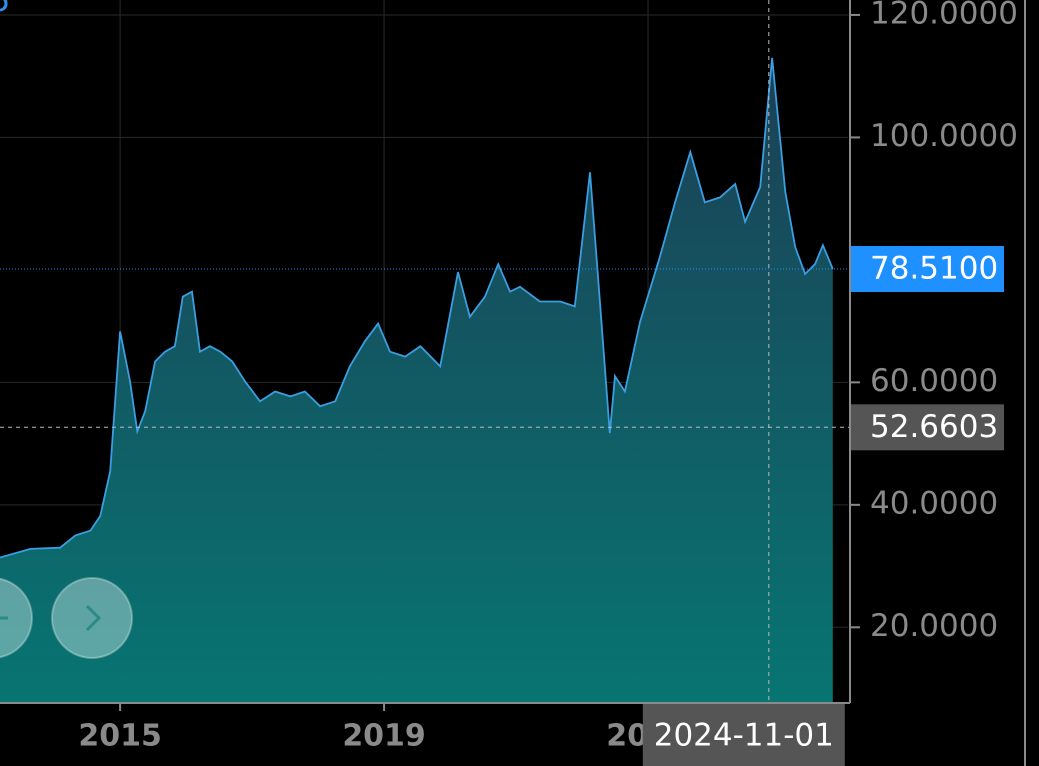  Describe the element at coordinates (934, 381) in the screenshot. I see `y-tick-label: 60.0000` at that location.